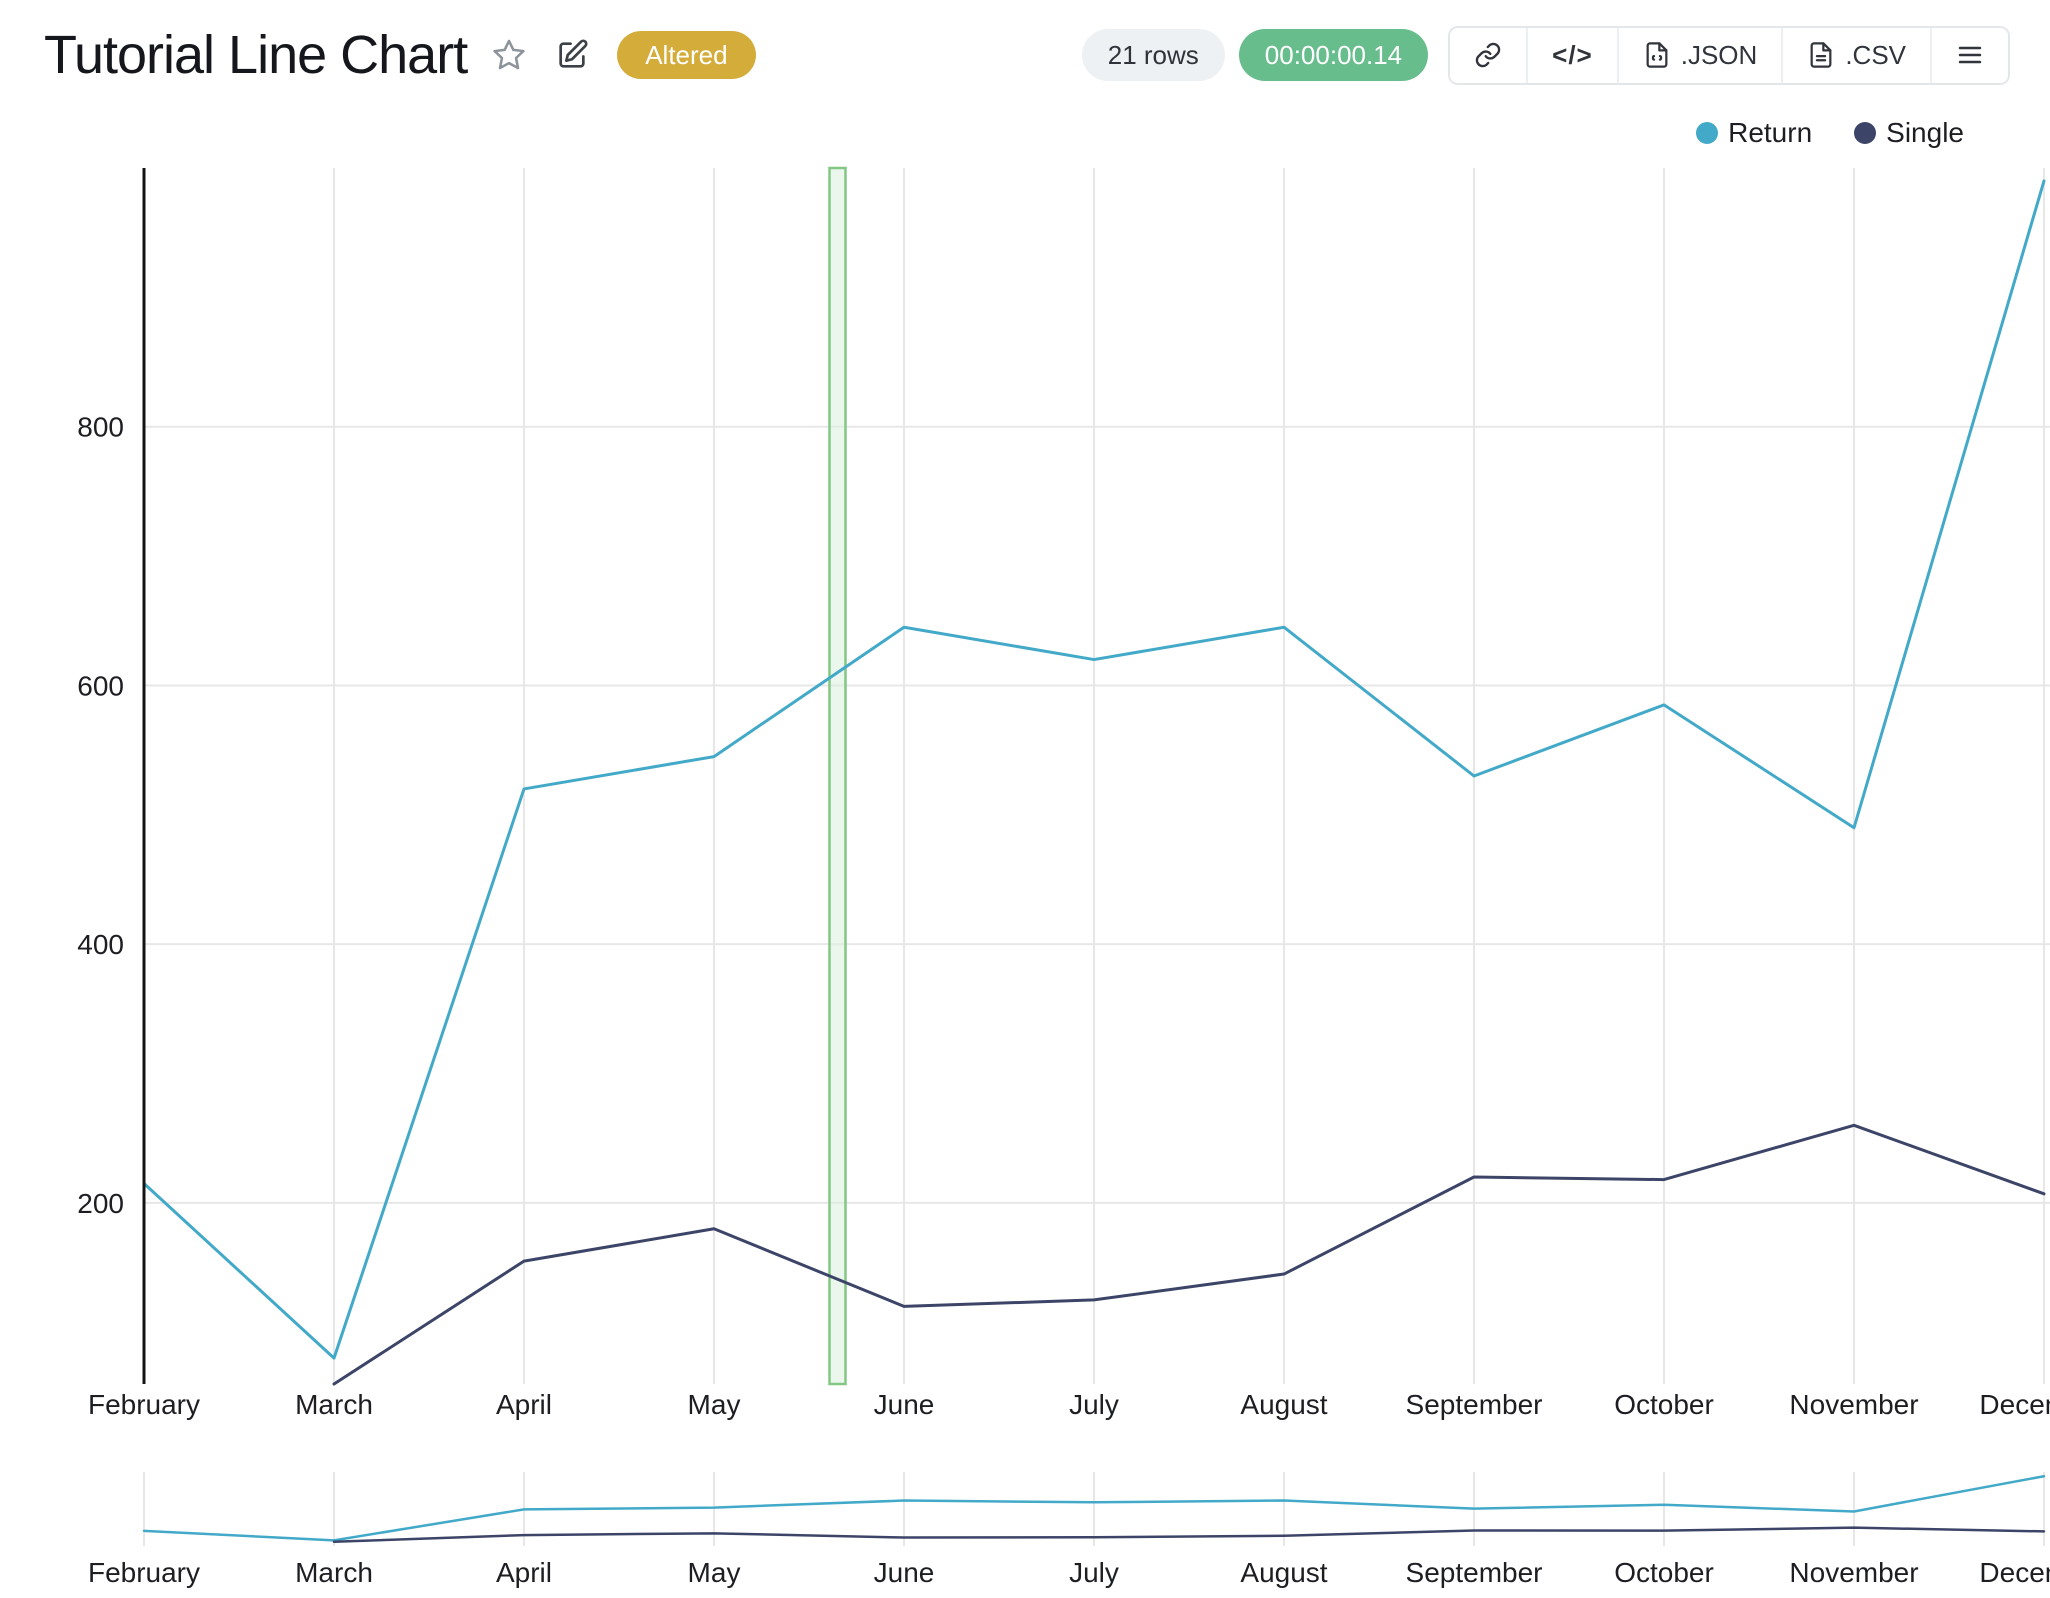 The image size is (2050, 1598). Describe the element at coordinates (256, 55) in the screenshot. I see `page-title: Tutorial Line Chart` at that location.